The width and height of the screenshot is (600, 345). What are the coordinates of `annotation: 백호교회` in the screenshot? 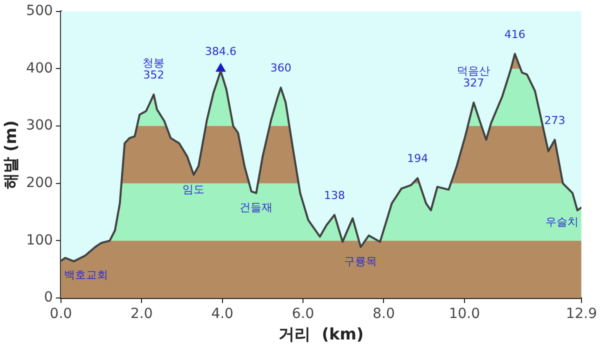 It's located at (86, 275).